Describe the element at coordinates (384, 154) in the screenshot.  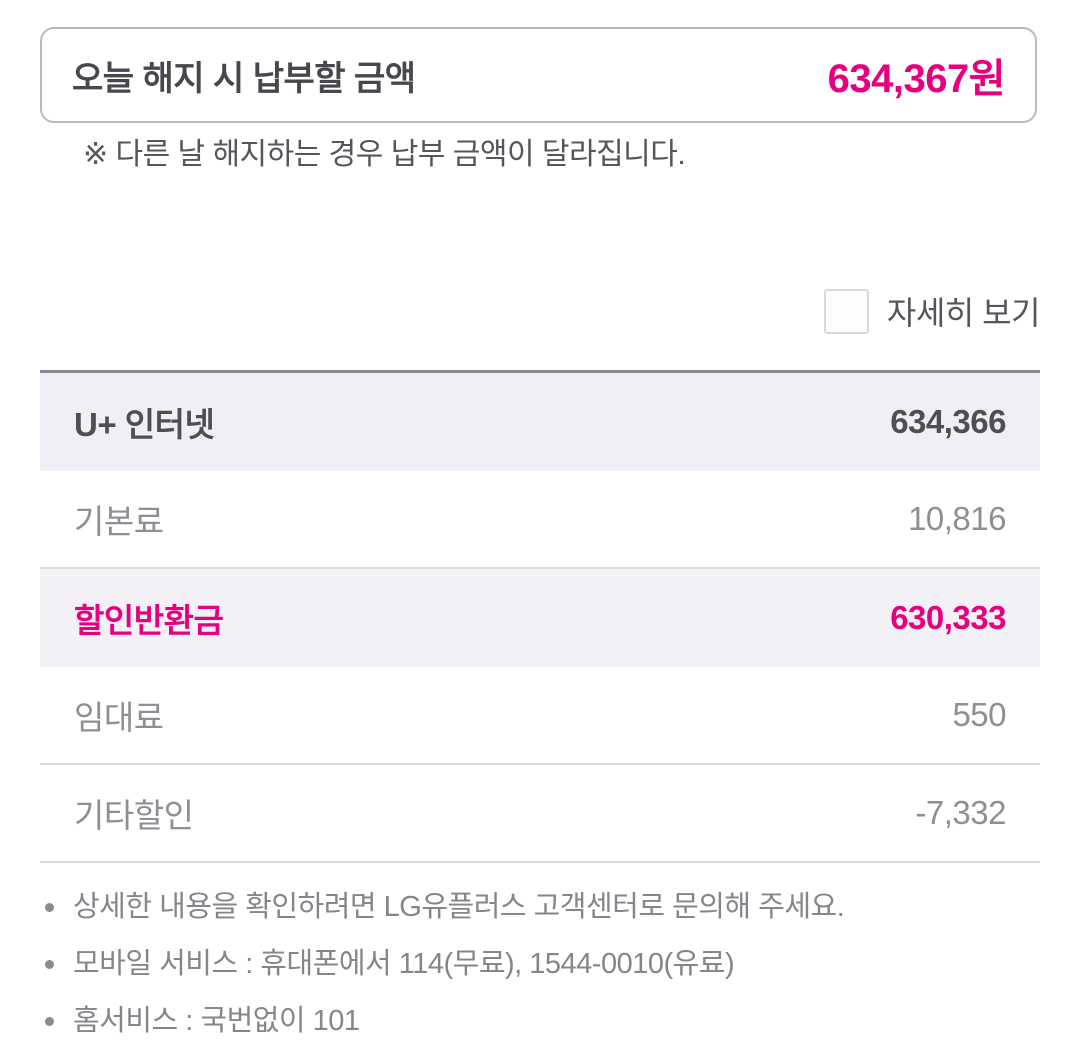
I see `summary-note: ※ 다른 날 해지하는 경우 납부 금액이 달라집니다.` at that location.